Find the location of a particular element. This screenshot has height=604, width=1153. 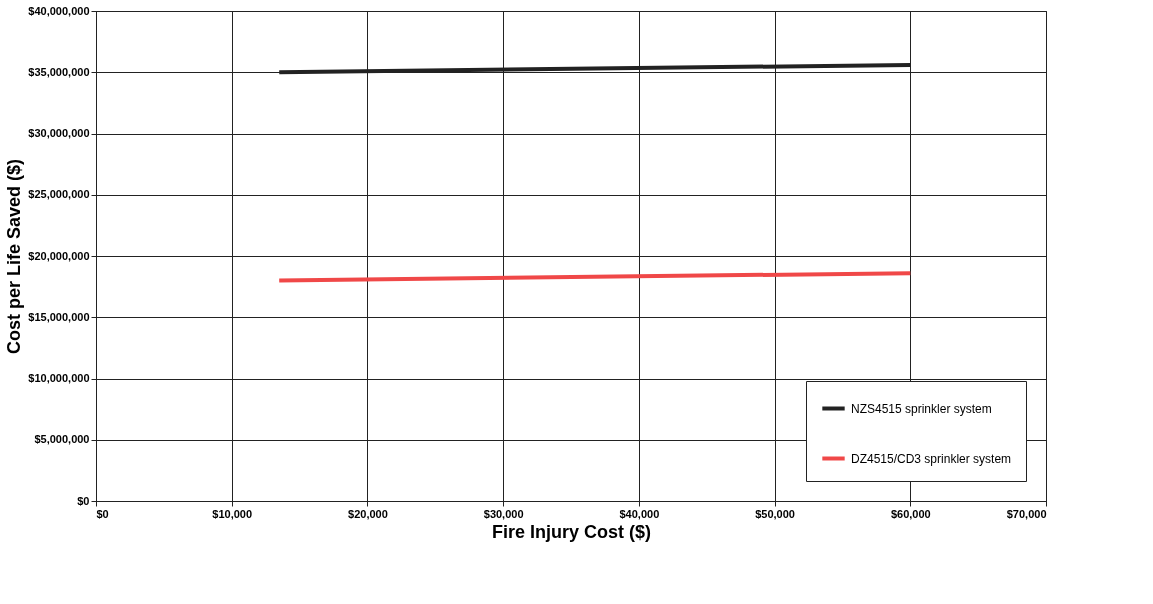

y-tick-label: $15,000,000 is located at coordinates (59, 316).